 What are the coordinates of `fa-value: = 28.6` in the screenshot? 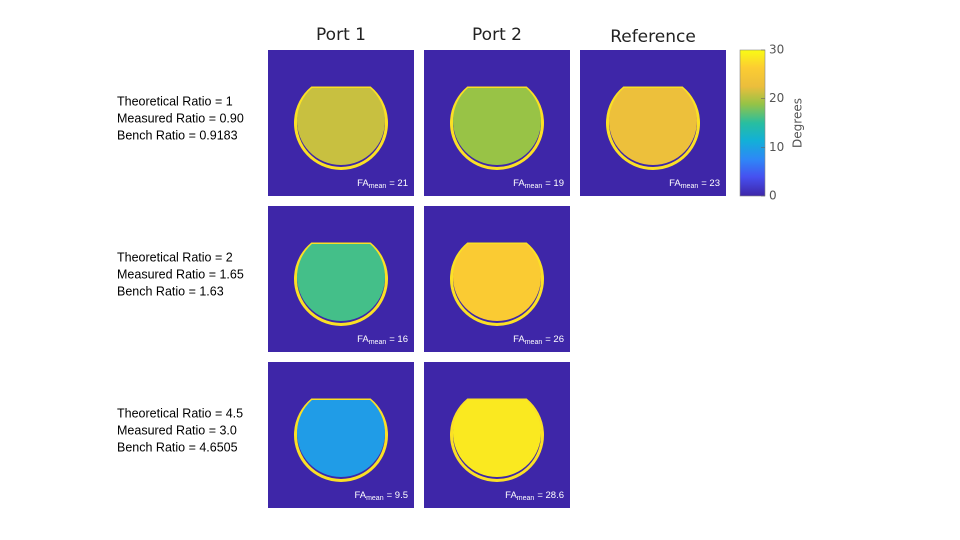 It's located at (550, 495).